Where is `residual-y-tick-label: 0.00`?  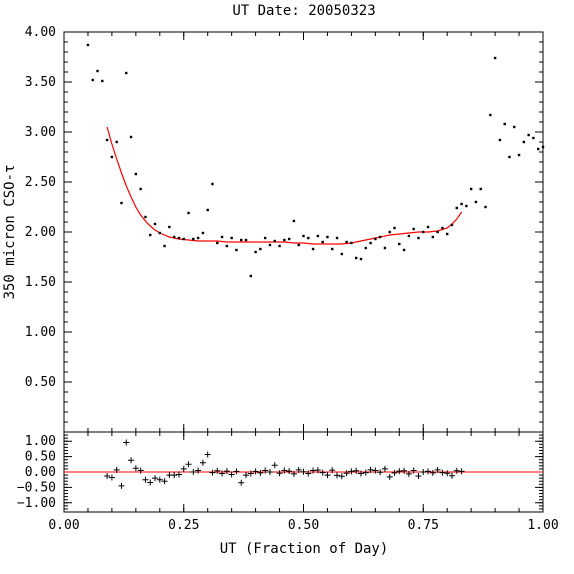
residual-y-tick-label: 0.00 is located at coordinates (40, 472).